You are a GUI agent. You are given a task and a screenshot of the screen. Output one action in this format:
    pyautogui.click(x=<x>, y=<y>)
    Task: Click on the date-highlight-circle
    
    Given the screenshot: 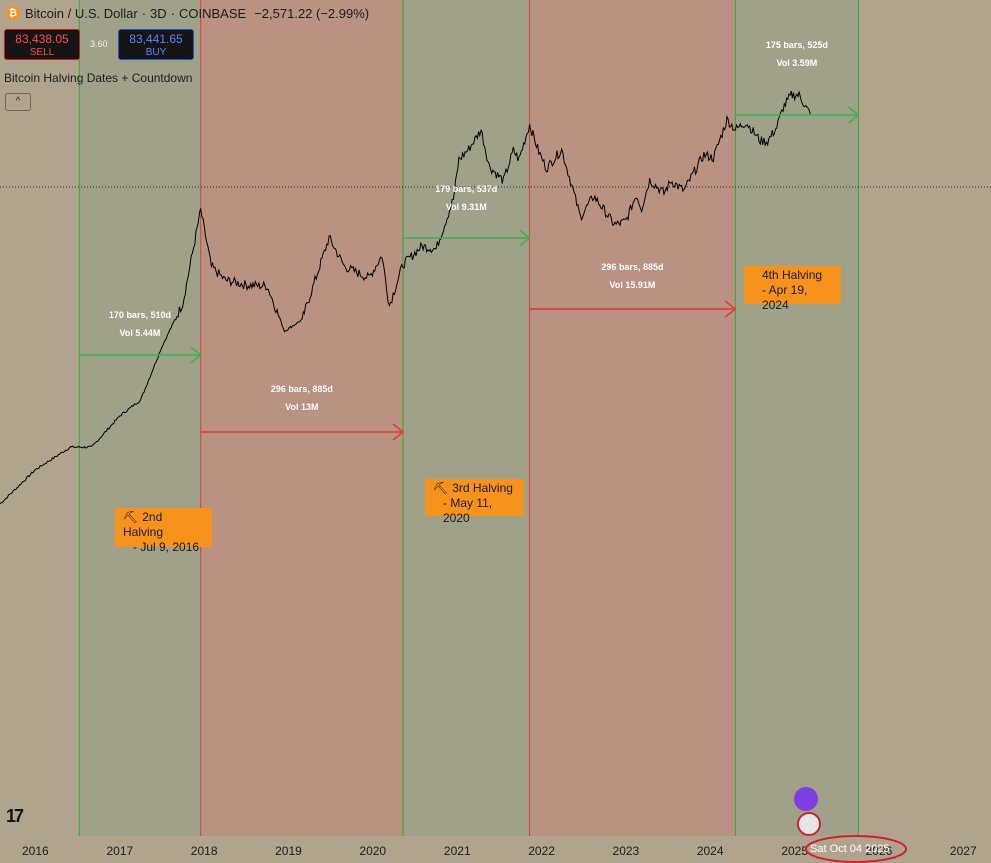 What is the action you would take?
    pyautogui.click(x=856, y=849)
    